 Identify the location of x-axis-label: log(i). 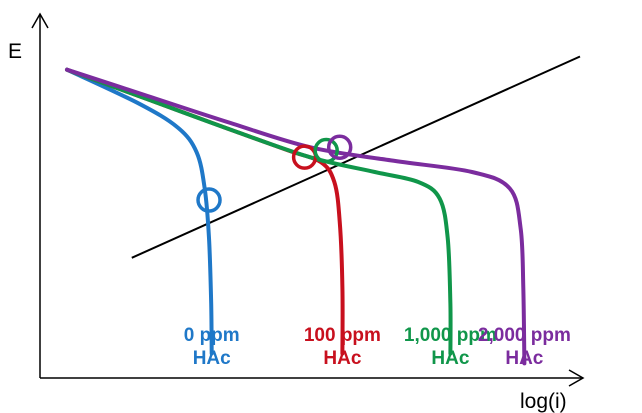
(543, 401).